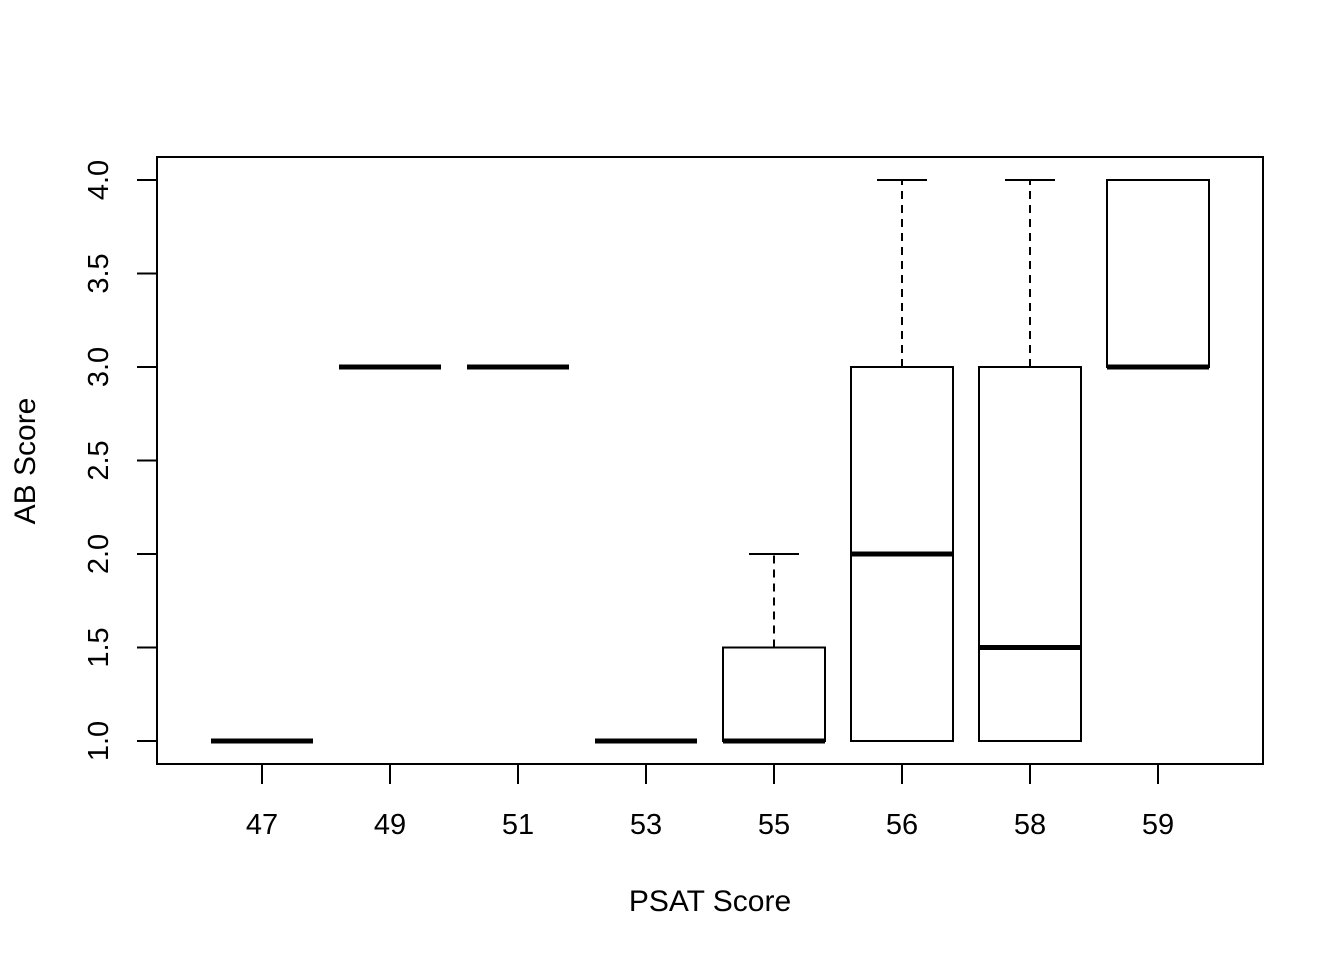  I want to click on x-tick-label: 53, so click(646, 825).